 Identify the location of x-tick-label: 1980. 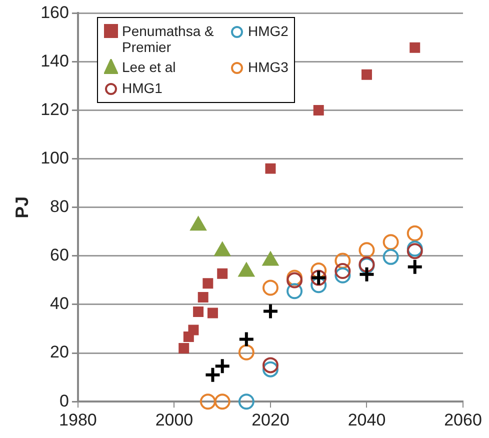
(78, 420).